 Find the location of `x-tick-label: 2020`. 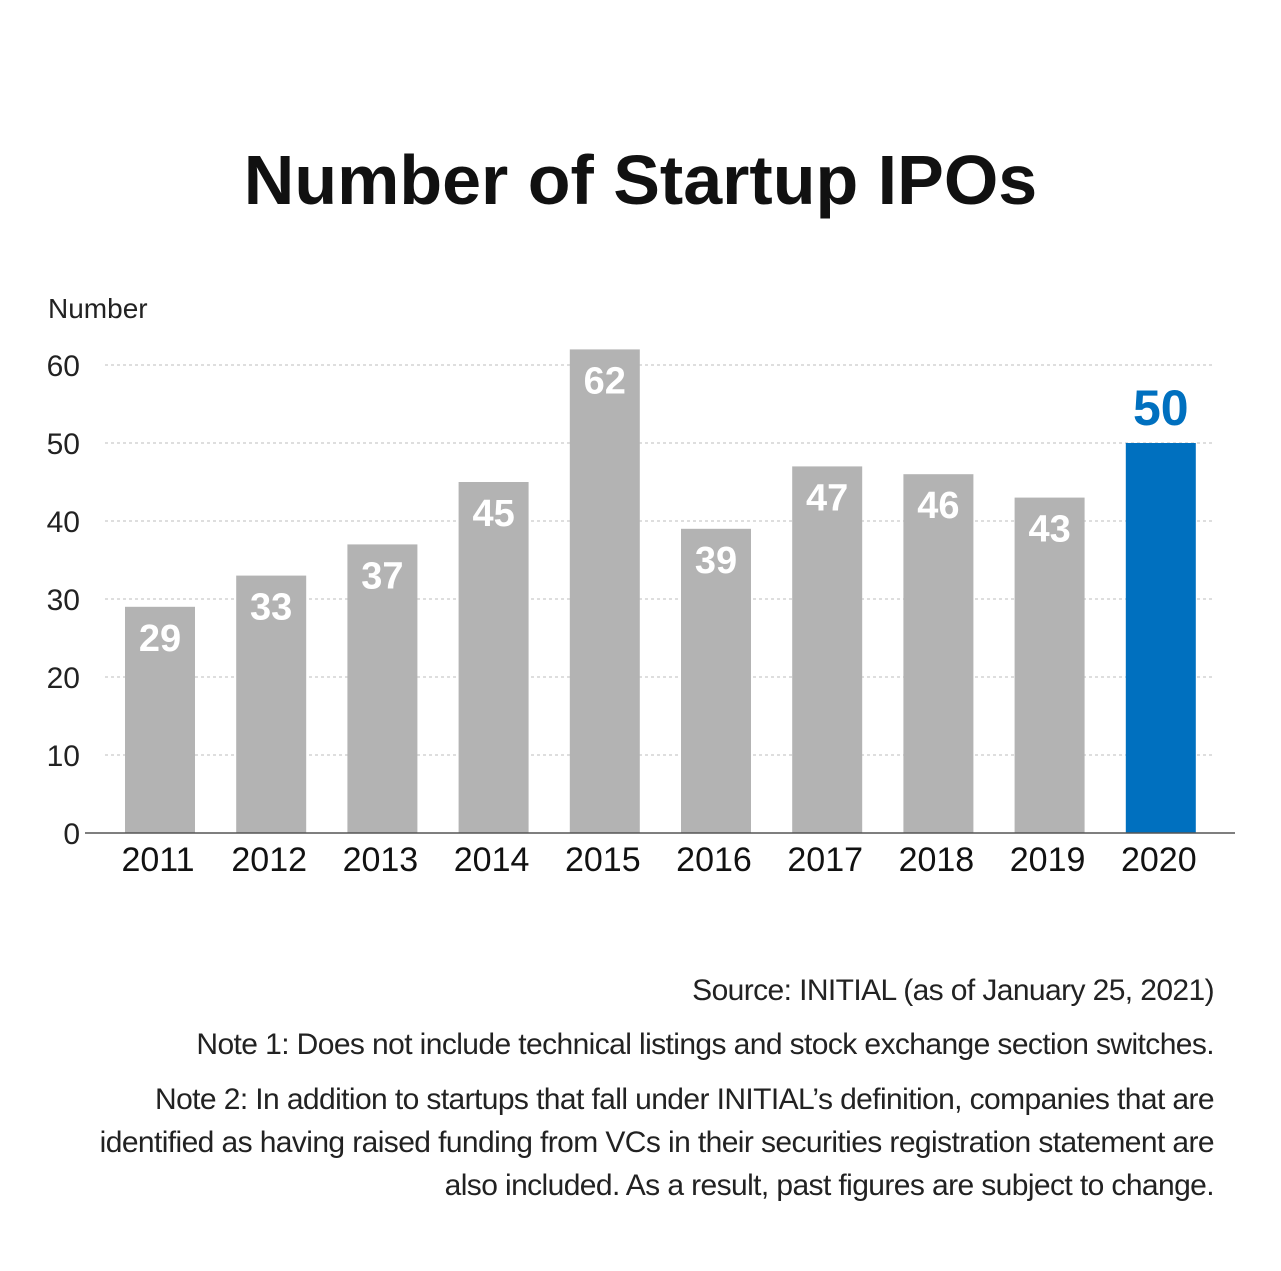

x-tick-label: 2020 is located at coordinates (1159, 860).